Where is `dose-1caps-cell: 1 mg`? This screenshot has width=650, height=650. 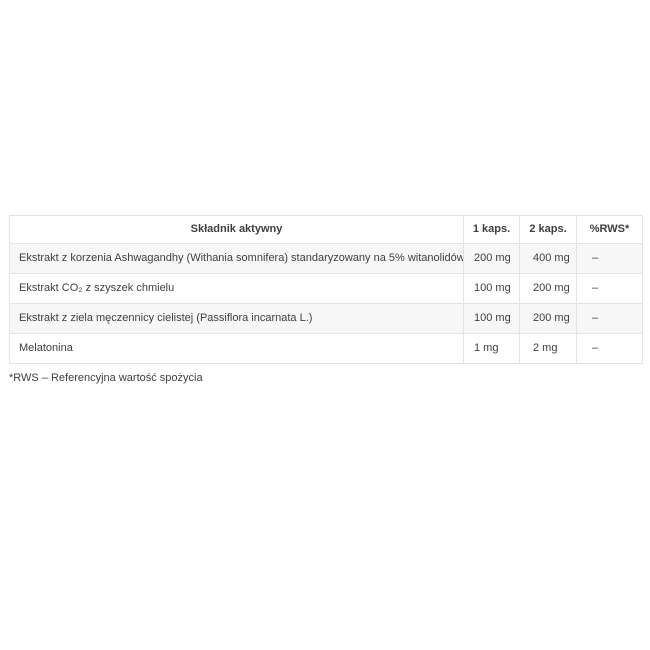
dose-1caps-cell: 1 mg is located at coordinates (491, 348).